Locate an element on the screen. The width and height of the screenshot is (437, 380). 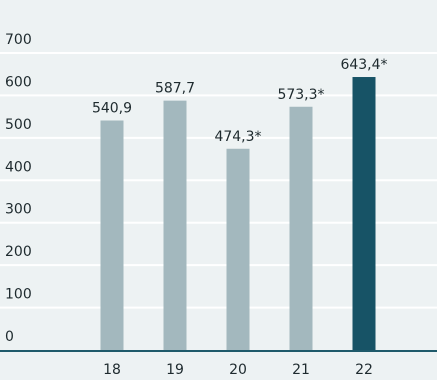
data-label-19: 587,7 is located at coordinates (175, 89).